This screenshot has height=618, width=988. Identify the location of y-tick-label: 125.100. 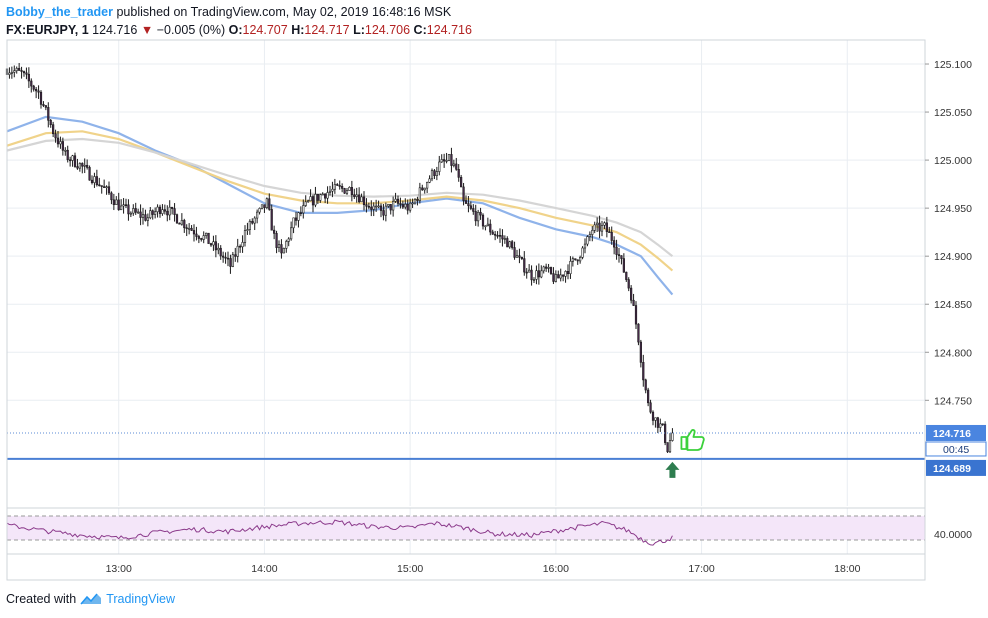
(953, 65).